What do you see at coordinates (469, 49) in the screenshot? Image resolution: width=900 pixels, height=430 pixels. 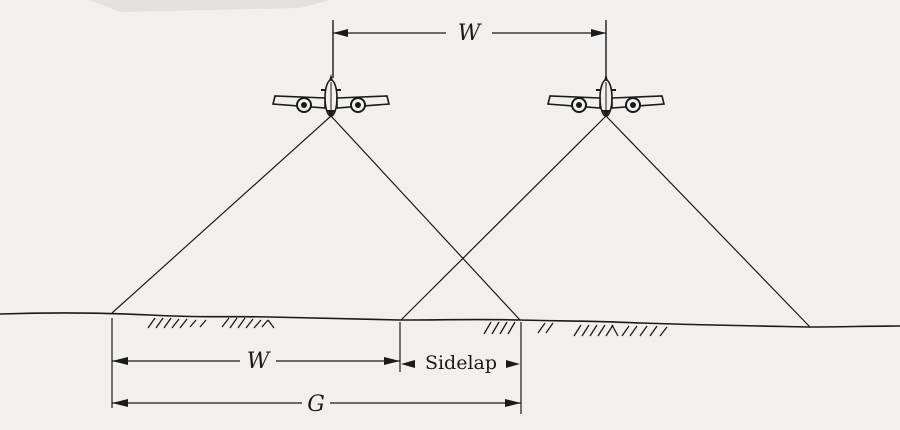 I see `top-width-dimension` at bounding box center [469, 49].